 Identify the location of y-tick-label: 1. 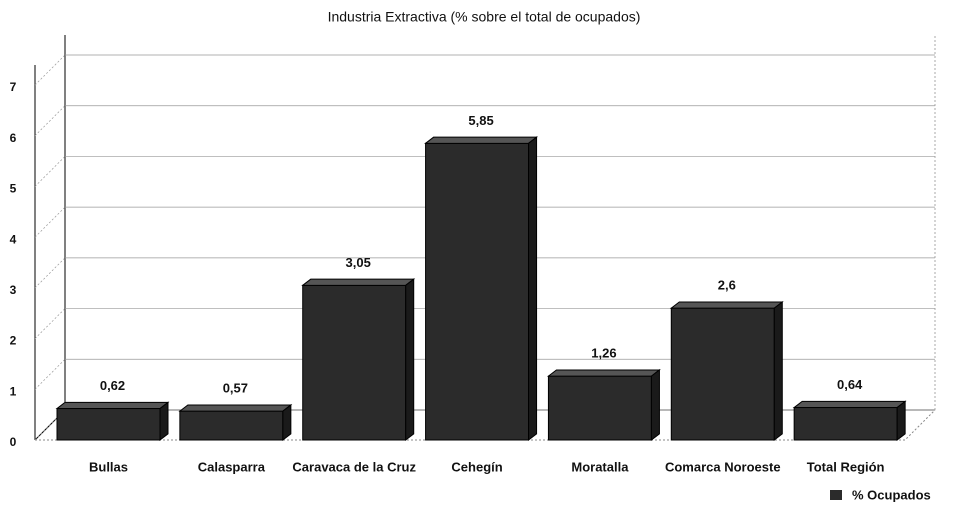
(13, 391).